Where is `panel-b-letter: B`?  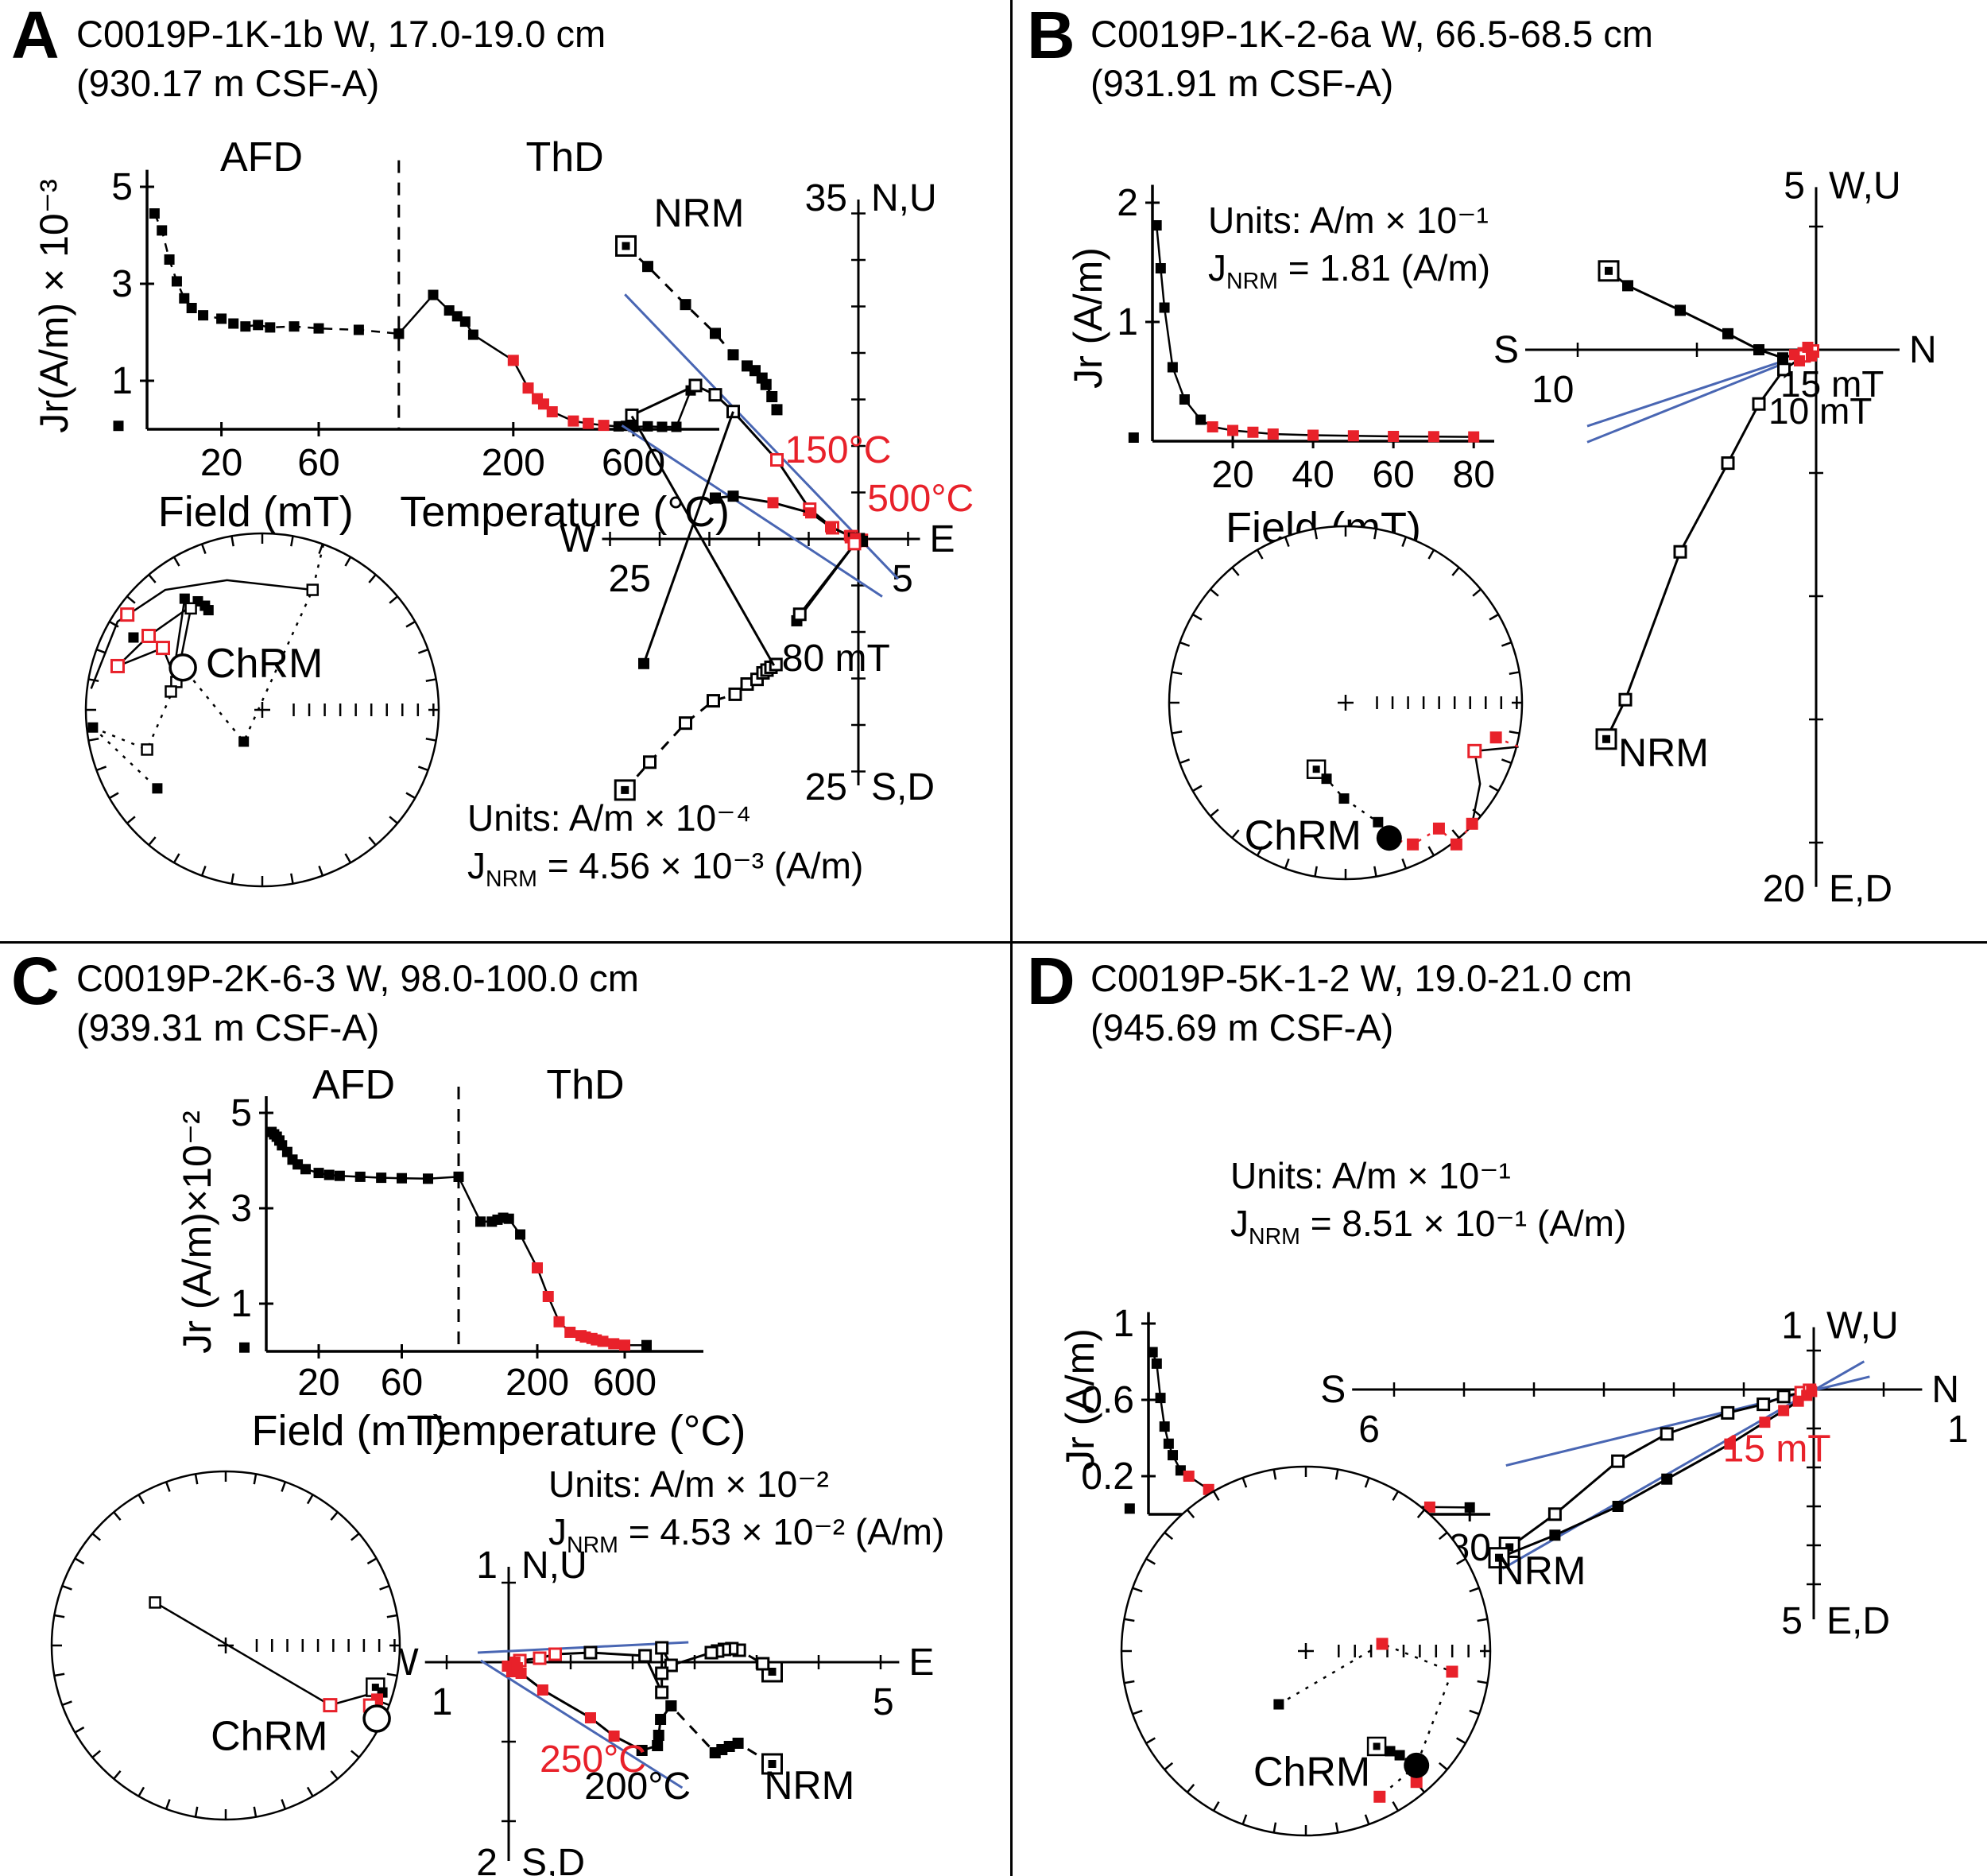
panel-b-letter: B is located at coordinates (1051, 36).